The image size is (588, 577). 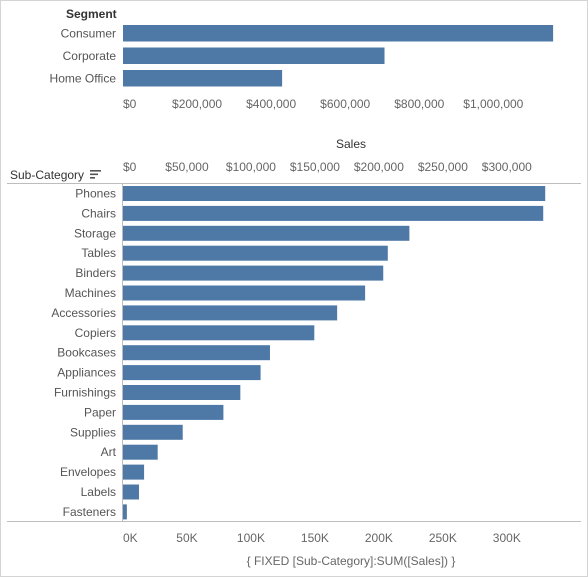 I want to click on sub-category-bottom-tick-label: 0K, so click(x=130, y=538).